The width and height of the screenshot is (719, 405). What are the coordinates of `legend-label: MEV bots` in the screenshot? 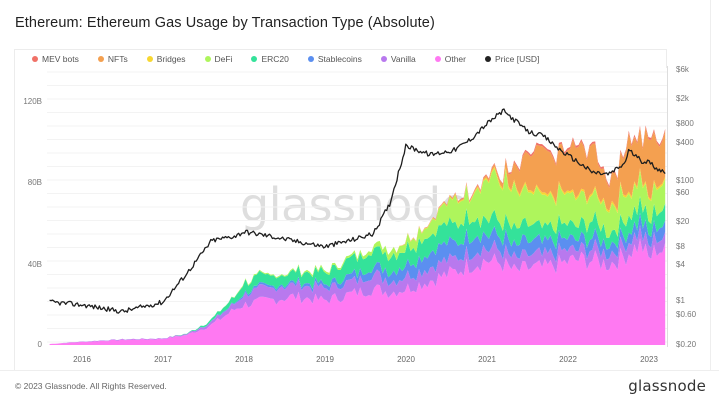 It's located at (60, 59).